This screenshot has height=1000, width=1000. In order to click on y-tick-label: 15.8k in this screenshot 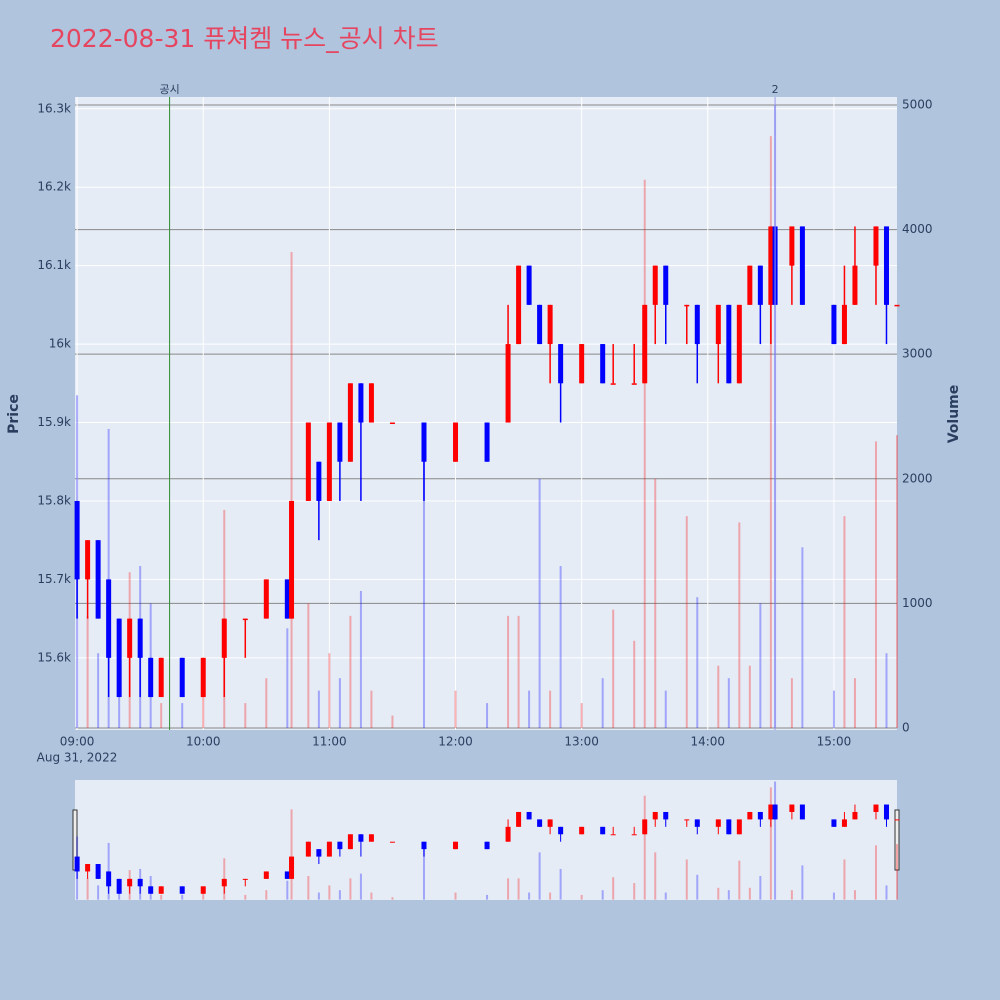, I will do `click(54, 500)`.